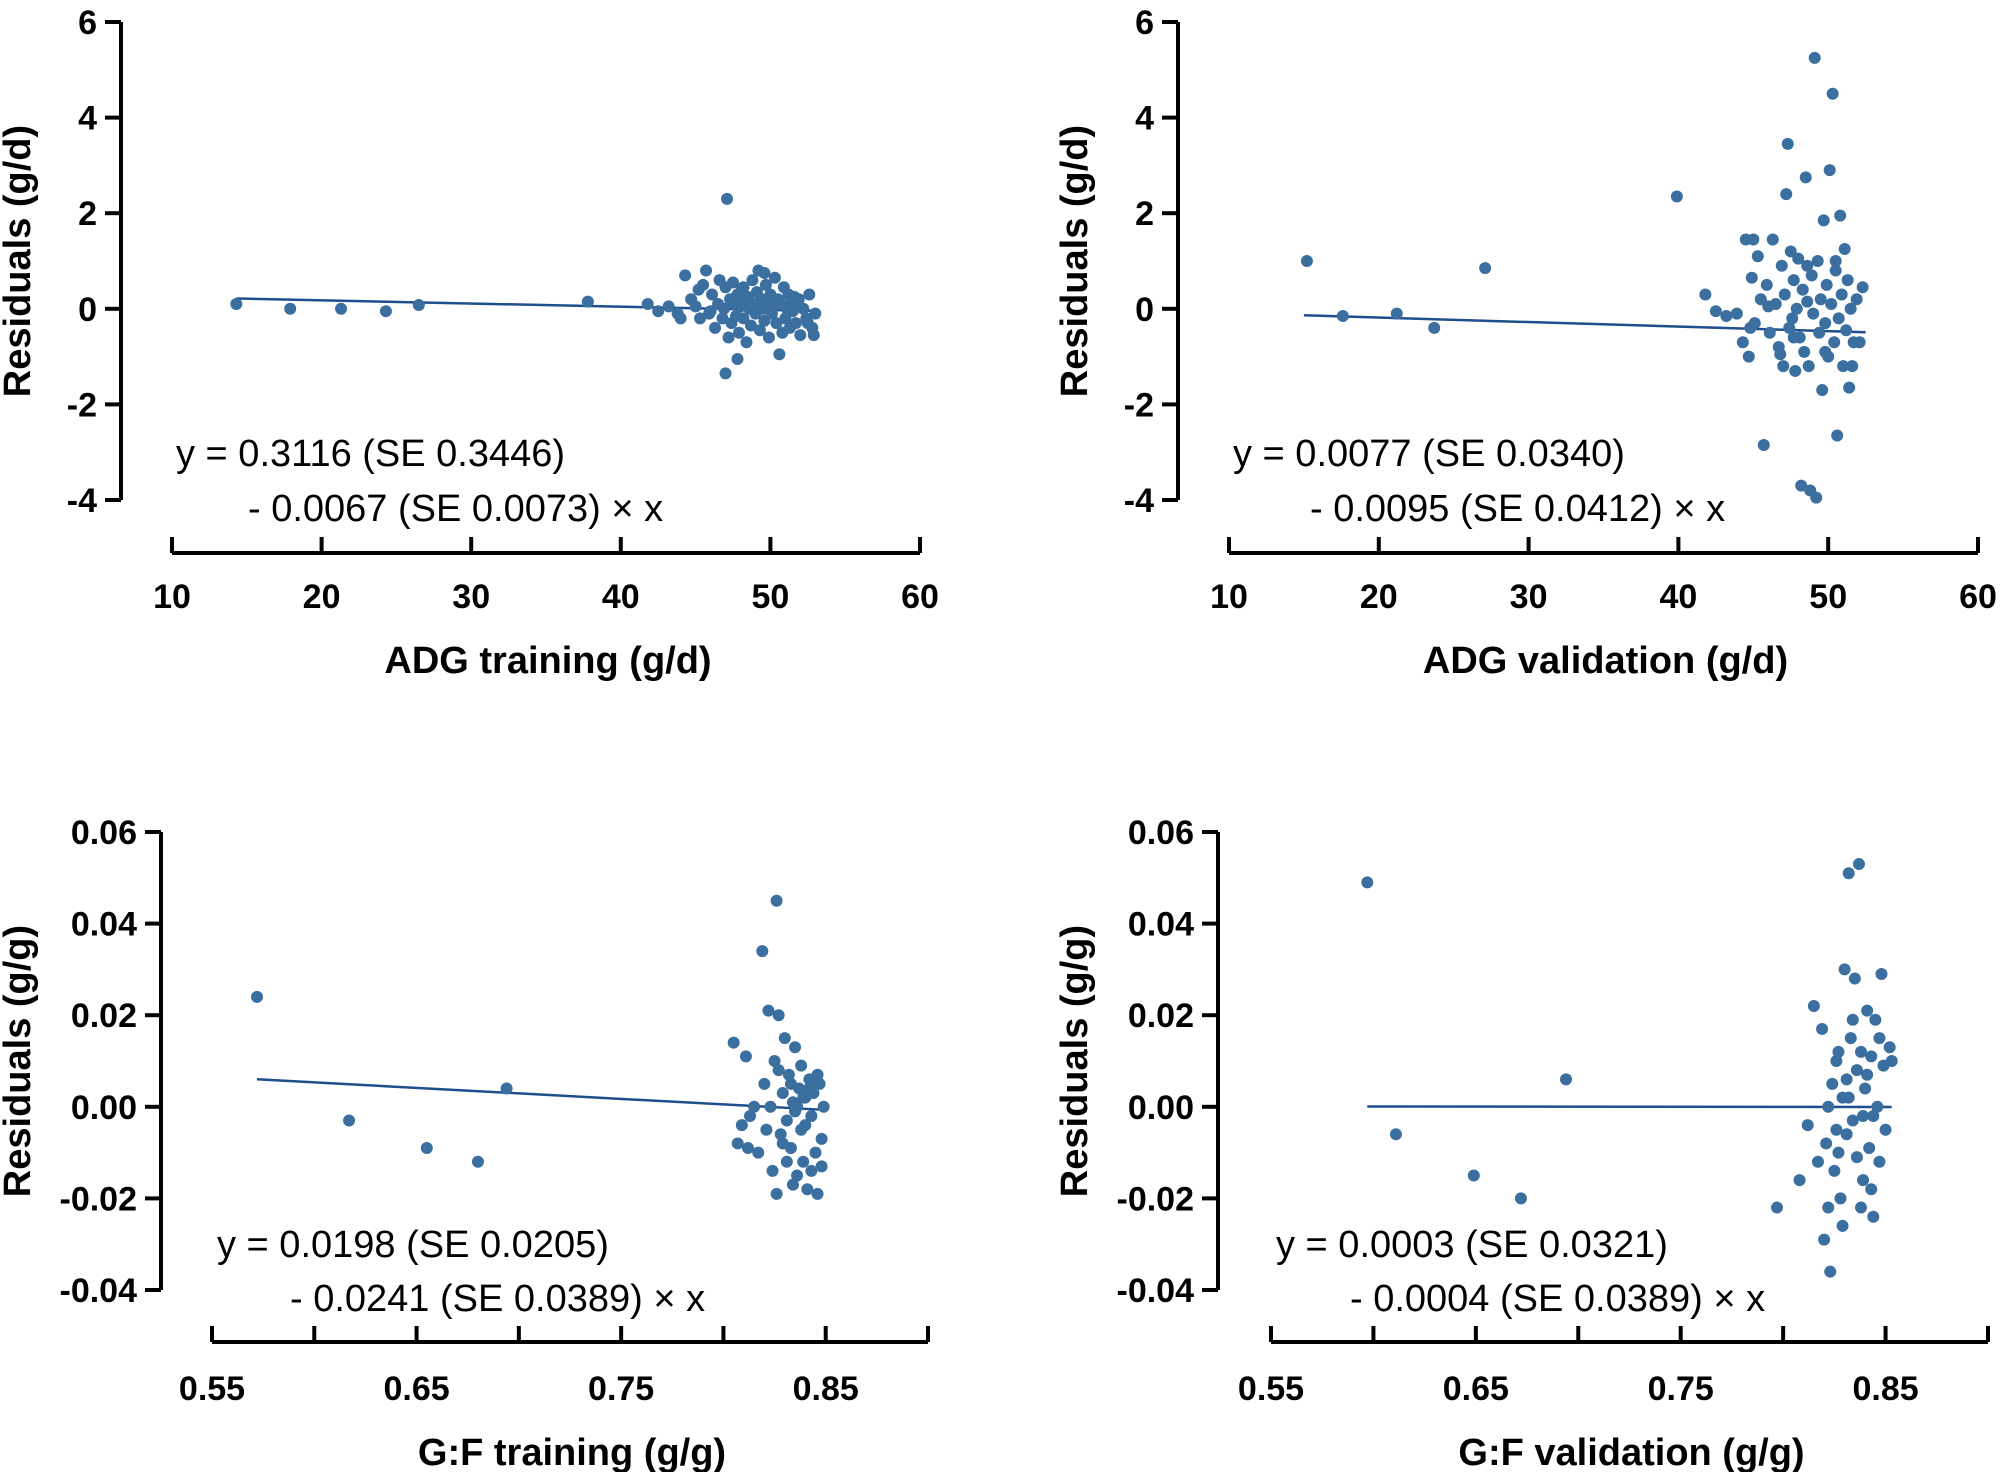 The width and height of the screenshot is (2000, 1472). Describe the element at coordinates (322, 597) in the screenshot. I see `x-tick-label: 20` at that location.